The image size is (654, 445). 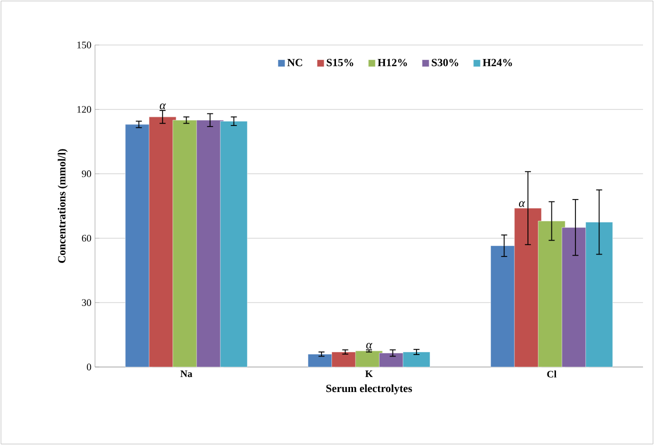 I want to click on y-tick-label: 150, so click(x=84, y=45).